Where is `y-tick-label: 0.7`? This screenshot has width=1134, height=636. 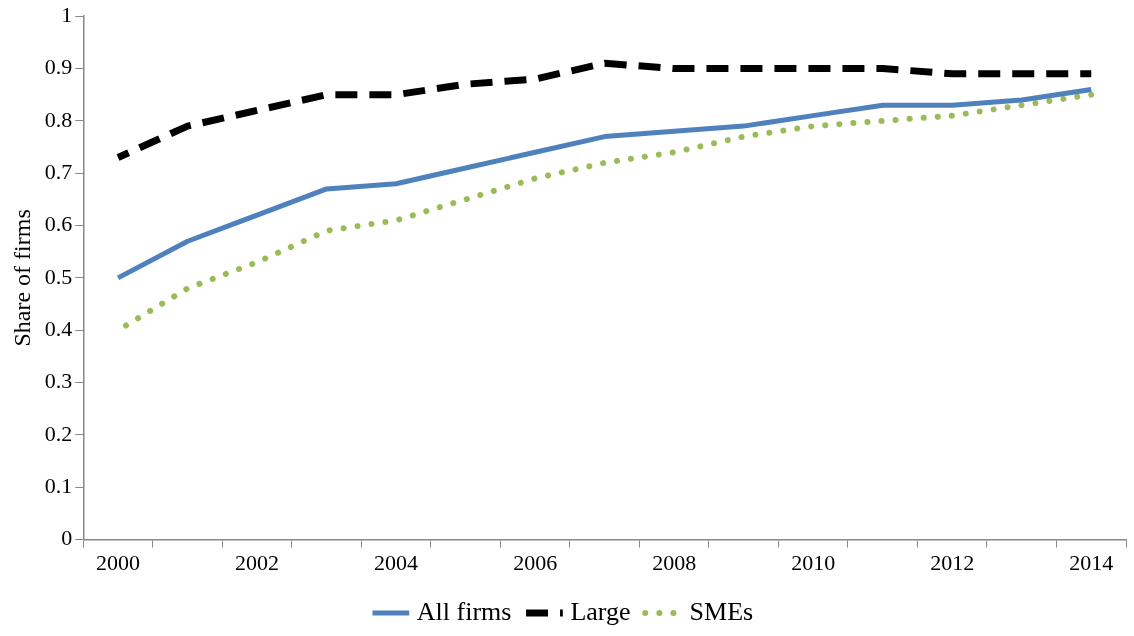
y-tick-label: 0.7 is located at coordinates (58, 171).